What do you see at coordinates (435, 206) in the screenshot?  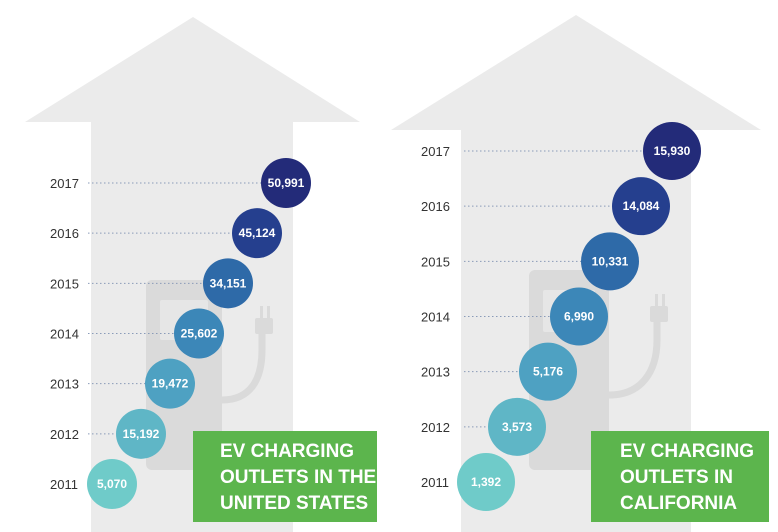 I see `ca-year-label: 2016` at bounding box center [435, 206].